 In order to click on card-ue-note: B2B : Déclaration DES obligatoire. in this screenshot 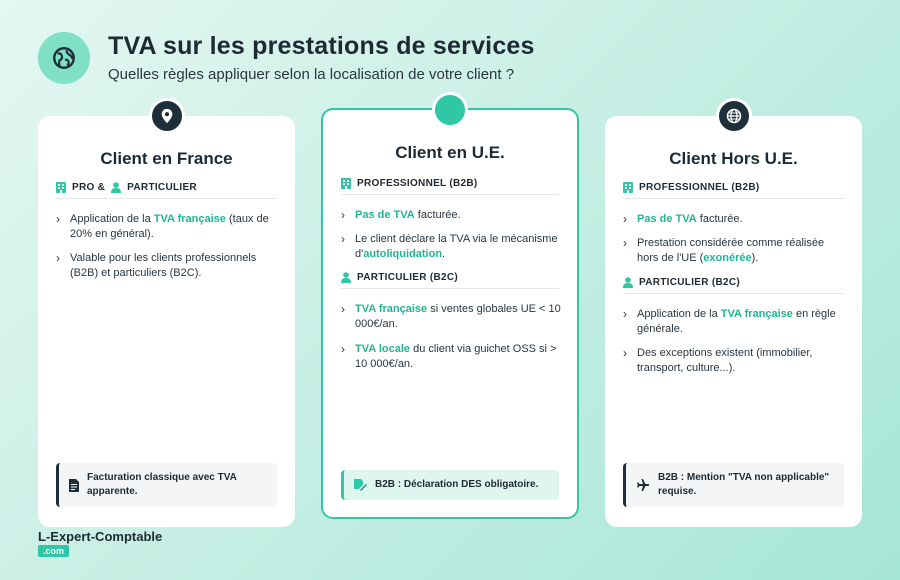, I will do `click(450, 485)`.